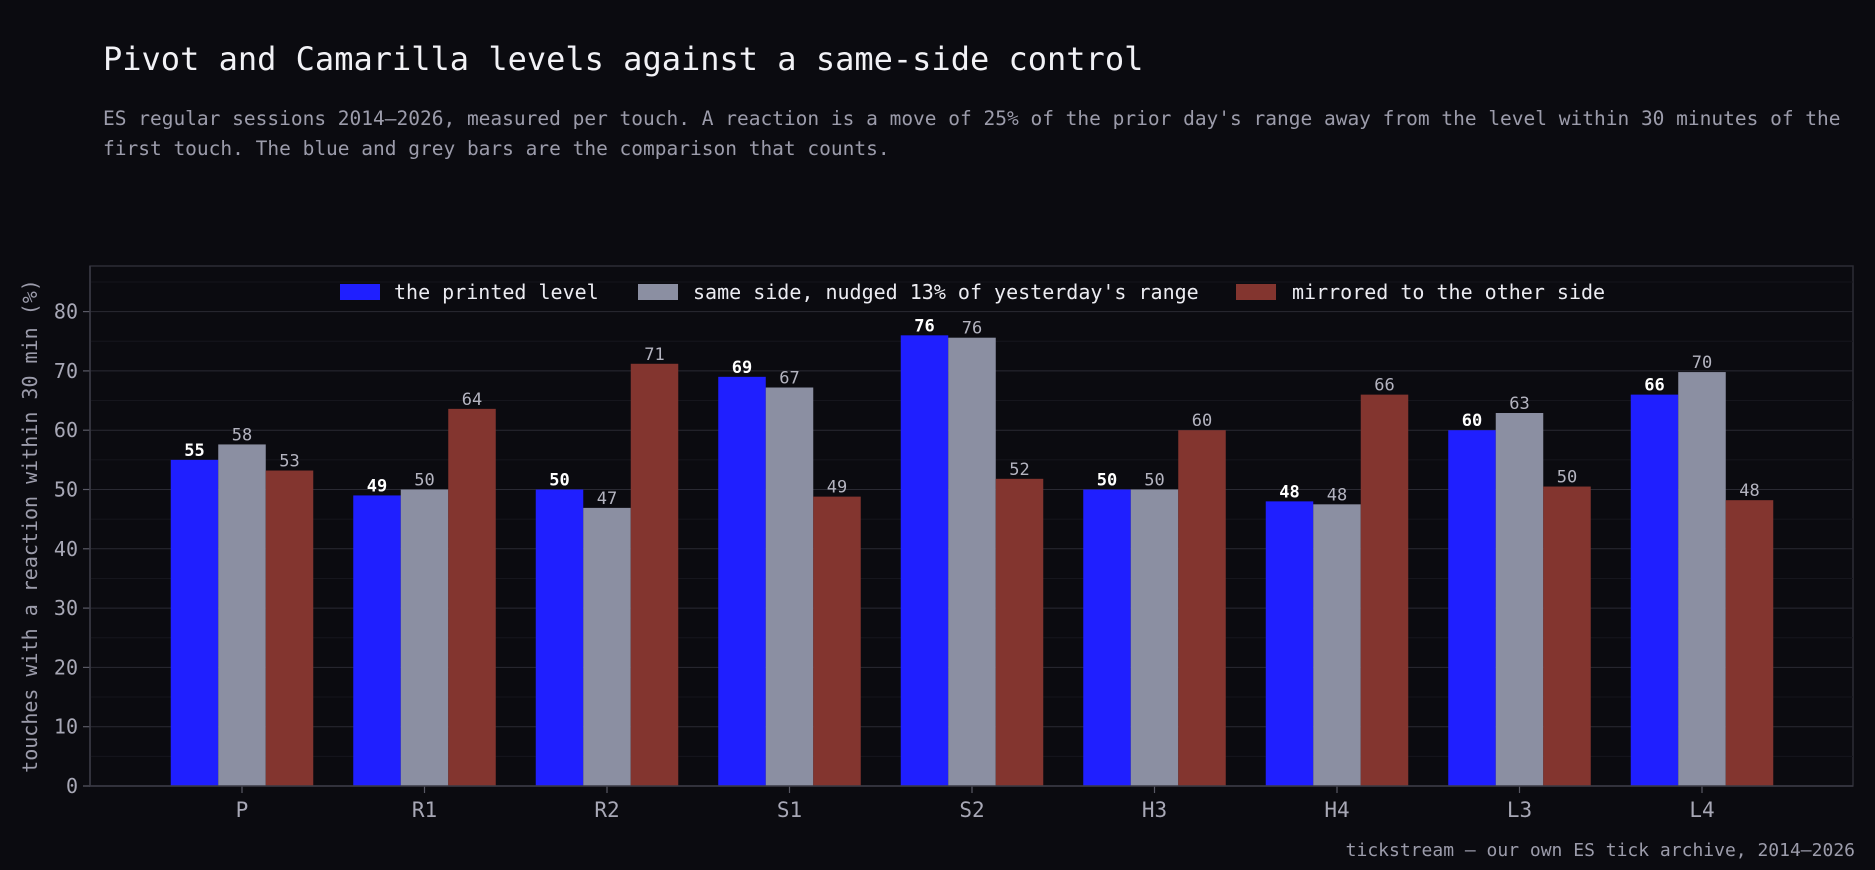  I want to click on value-label-printed-s1: 69, so click(742, 368).